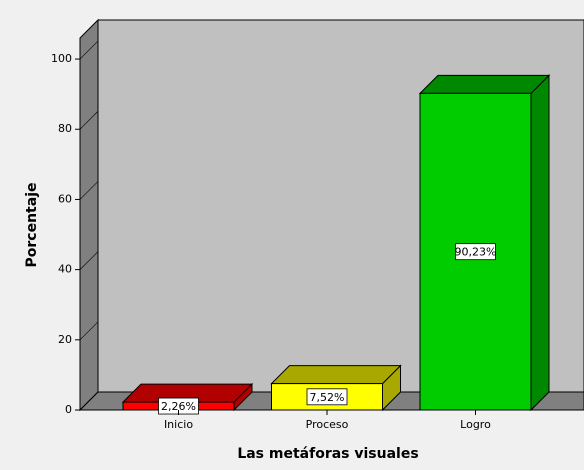  I want to click on x-tick-label: Inicio, so click(178, 424).